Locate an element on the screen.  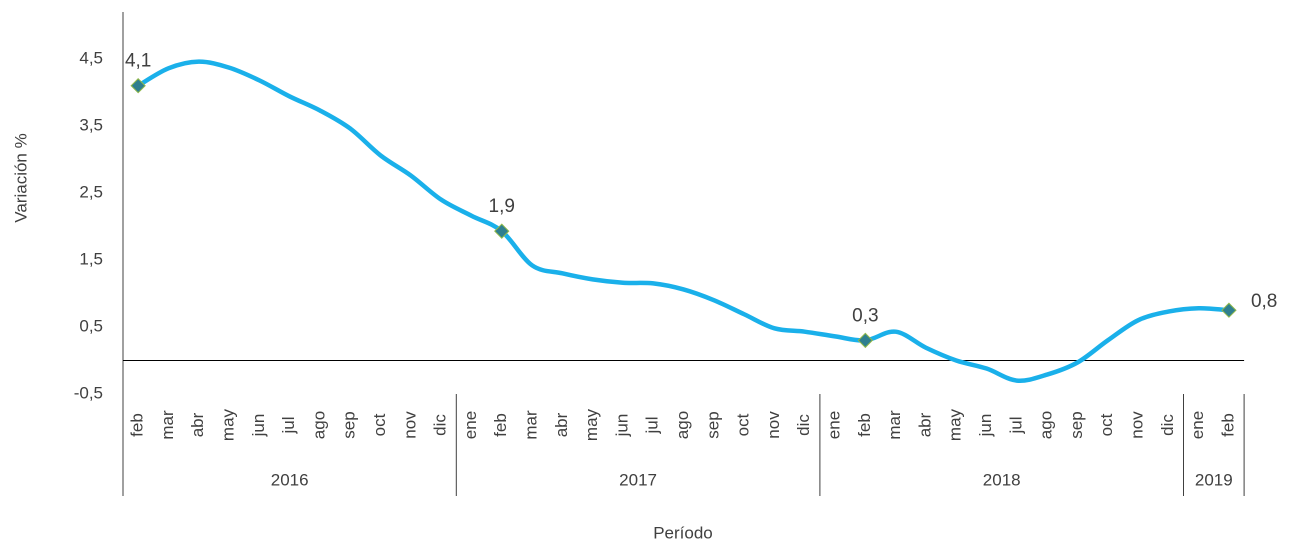
x-axis-label: Período is located at coordinates (683, 532).